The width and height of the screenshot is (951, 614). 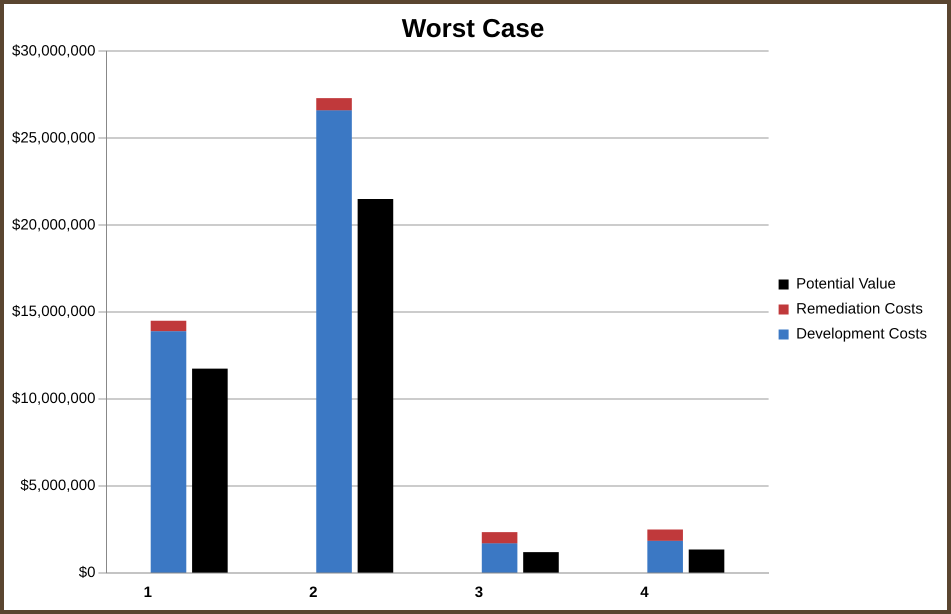 What do you see at coordinates (58, 485) in the screenshot?
I see `y-tick-label: $5,000,000` at bounding box center [58, 485].